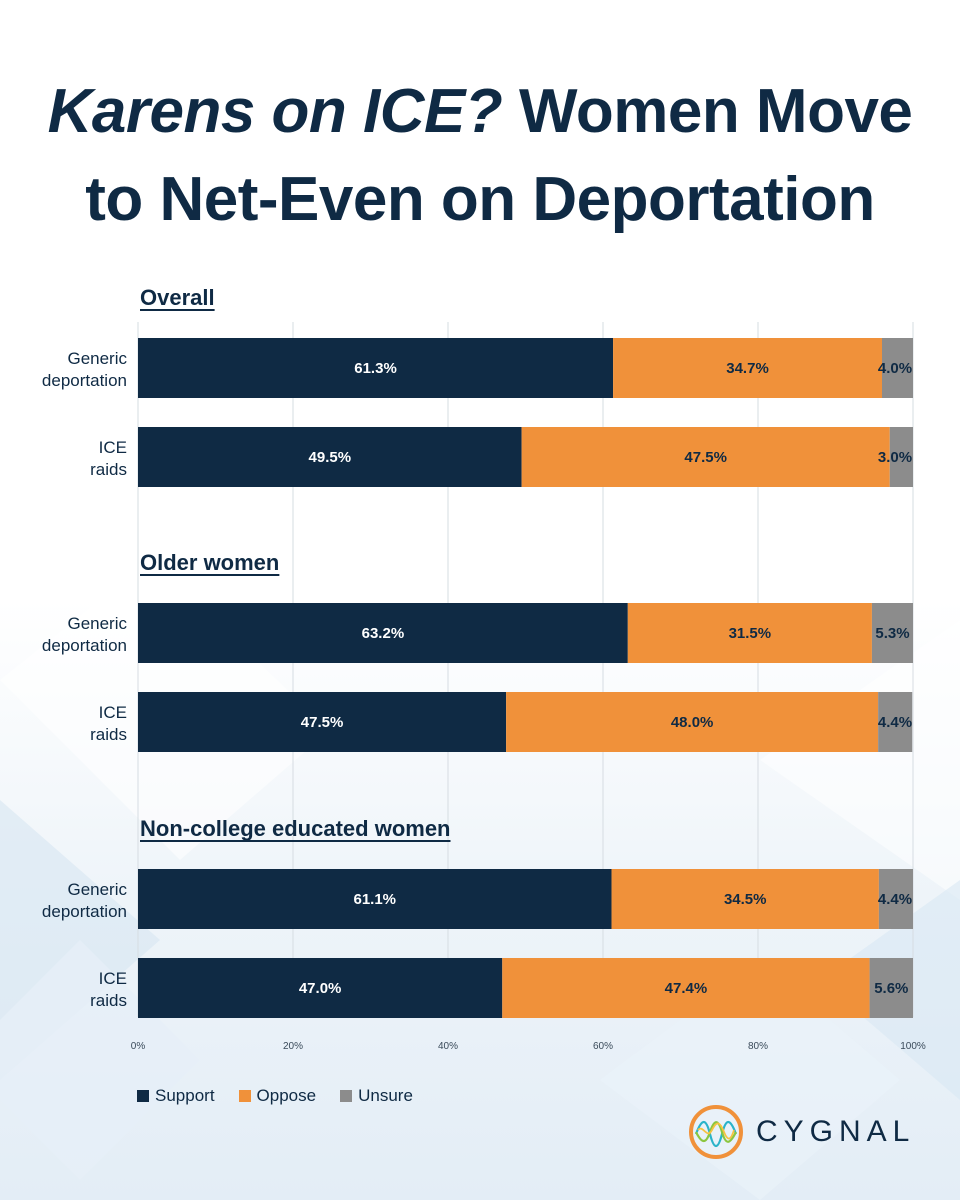 This screenshot has height=1200, width=960. I want to click on title-line-2: to Net-Even on Deportation, so click(480, 199).